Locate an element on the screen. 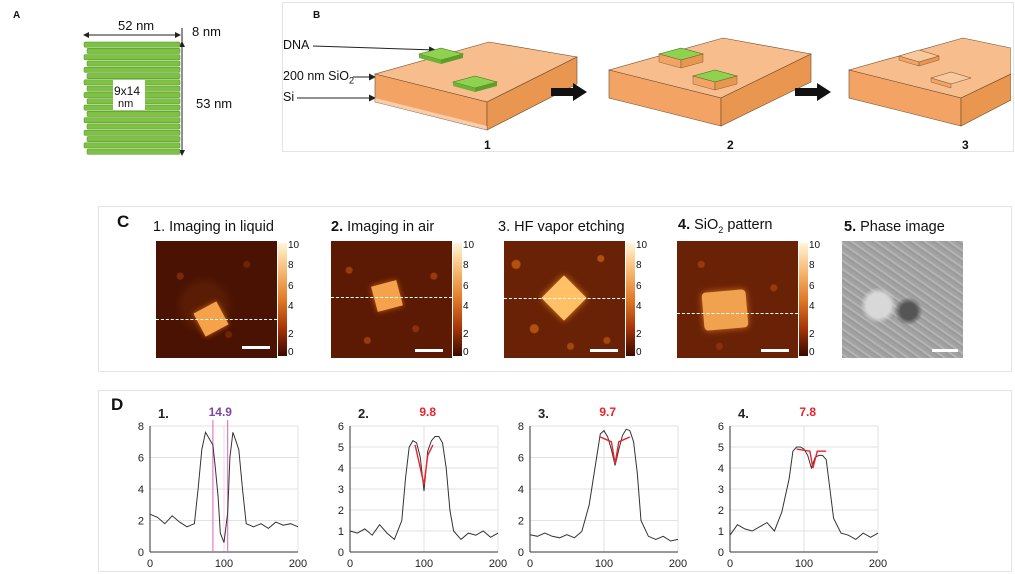  step-label-2: 2 is located at coordinates (730, 145).